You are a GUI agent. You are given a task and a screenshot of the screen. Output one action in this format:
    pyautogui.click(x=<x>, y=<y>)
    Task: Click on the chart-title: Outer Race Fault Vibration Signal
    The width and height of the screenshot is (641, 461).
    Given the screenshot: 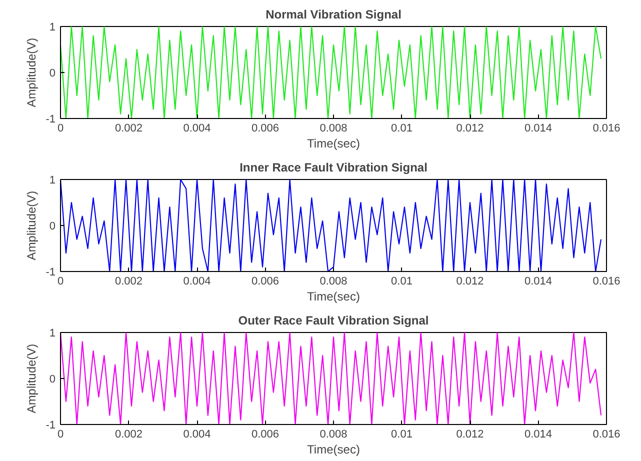 What is the action you would take?
    pyautogui.click(x=333, y=321)
    